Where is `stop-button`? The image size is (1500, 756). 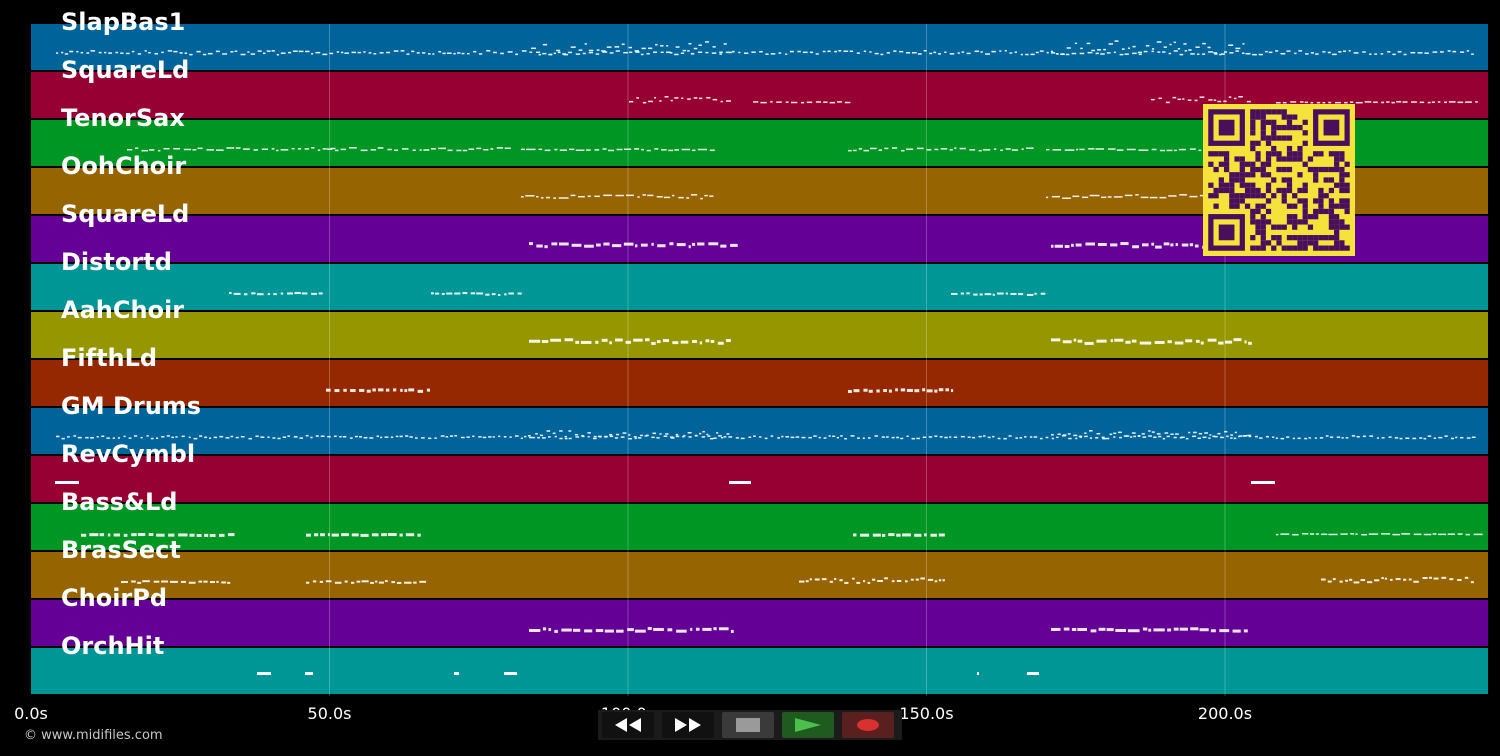
stop-button is located at coordinates (748, 725).